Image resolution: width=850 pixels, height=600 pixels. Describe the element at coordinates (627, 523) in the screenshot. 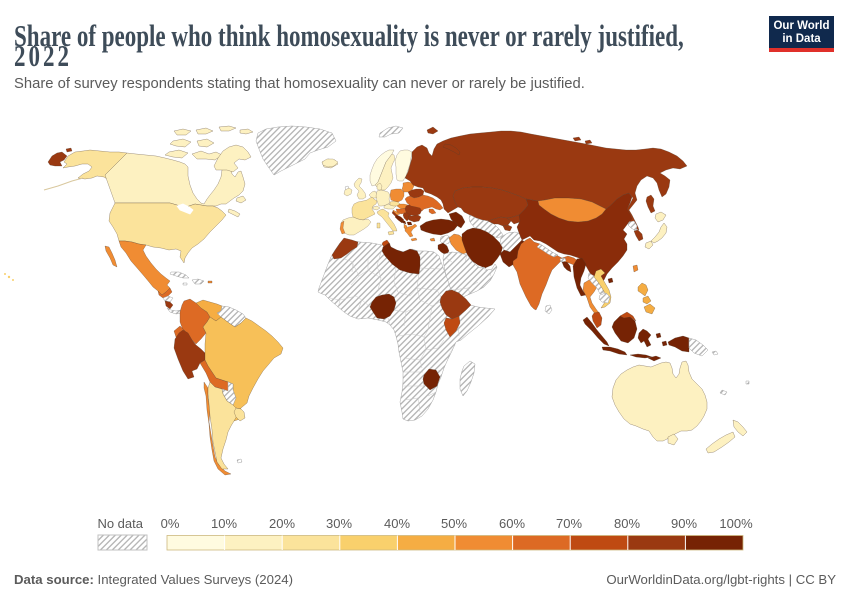

I see `svg-text: 80%` at that location.